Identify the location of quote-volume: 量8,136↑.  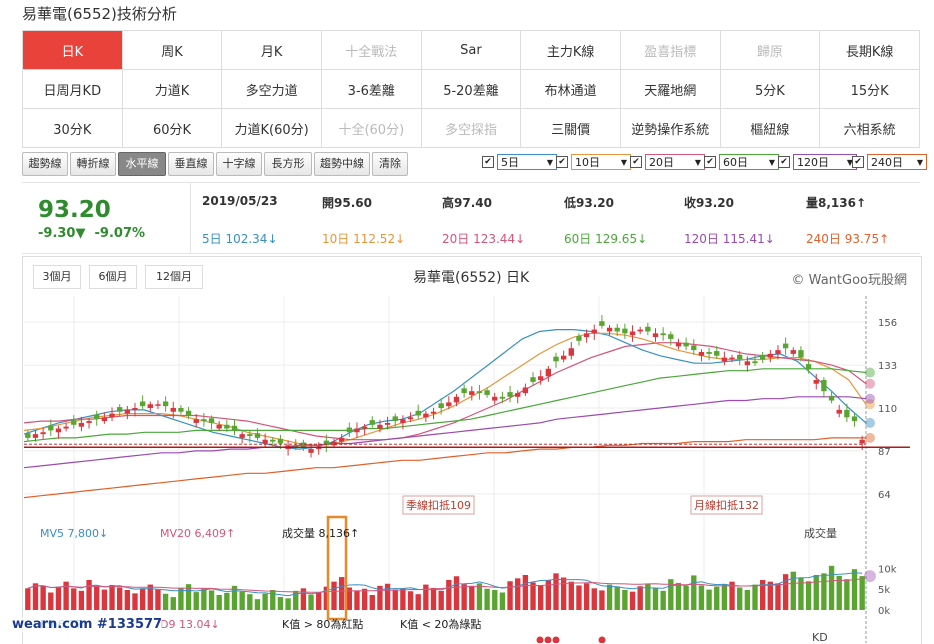
(836, 203).